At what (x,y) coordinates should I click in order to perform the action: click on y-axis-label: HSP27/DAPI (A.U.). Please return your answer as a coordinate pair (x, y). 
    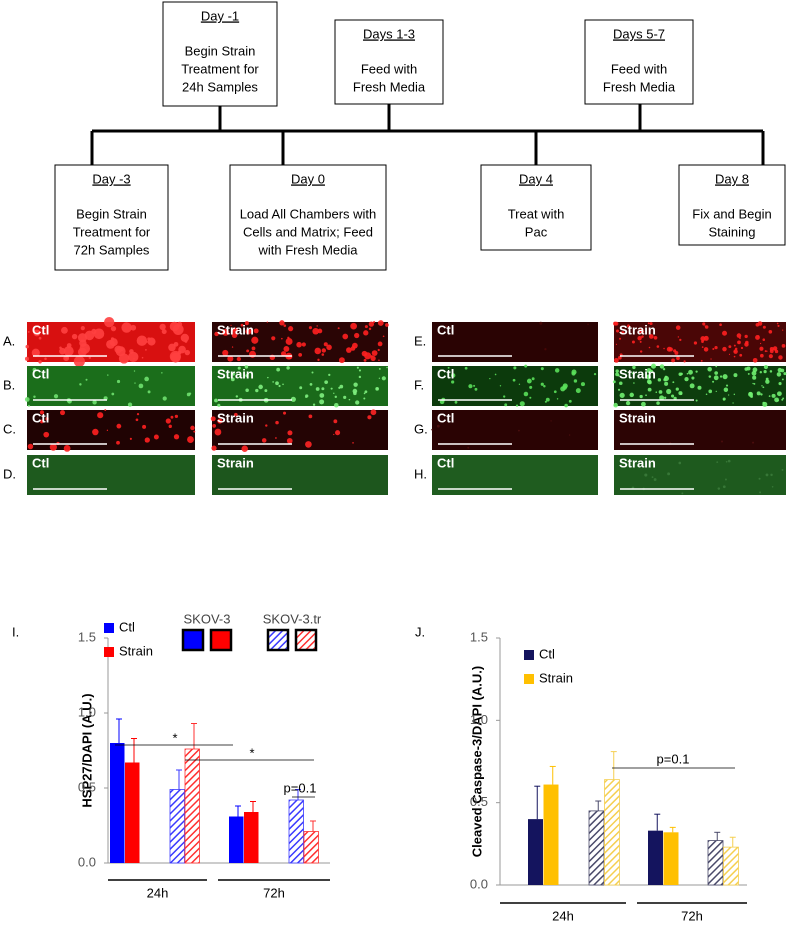
    Looking at the image, I should click on (86, 750).